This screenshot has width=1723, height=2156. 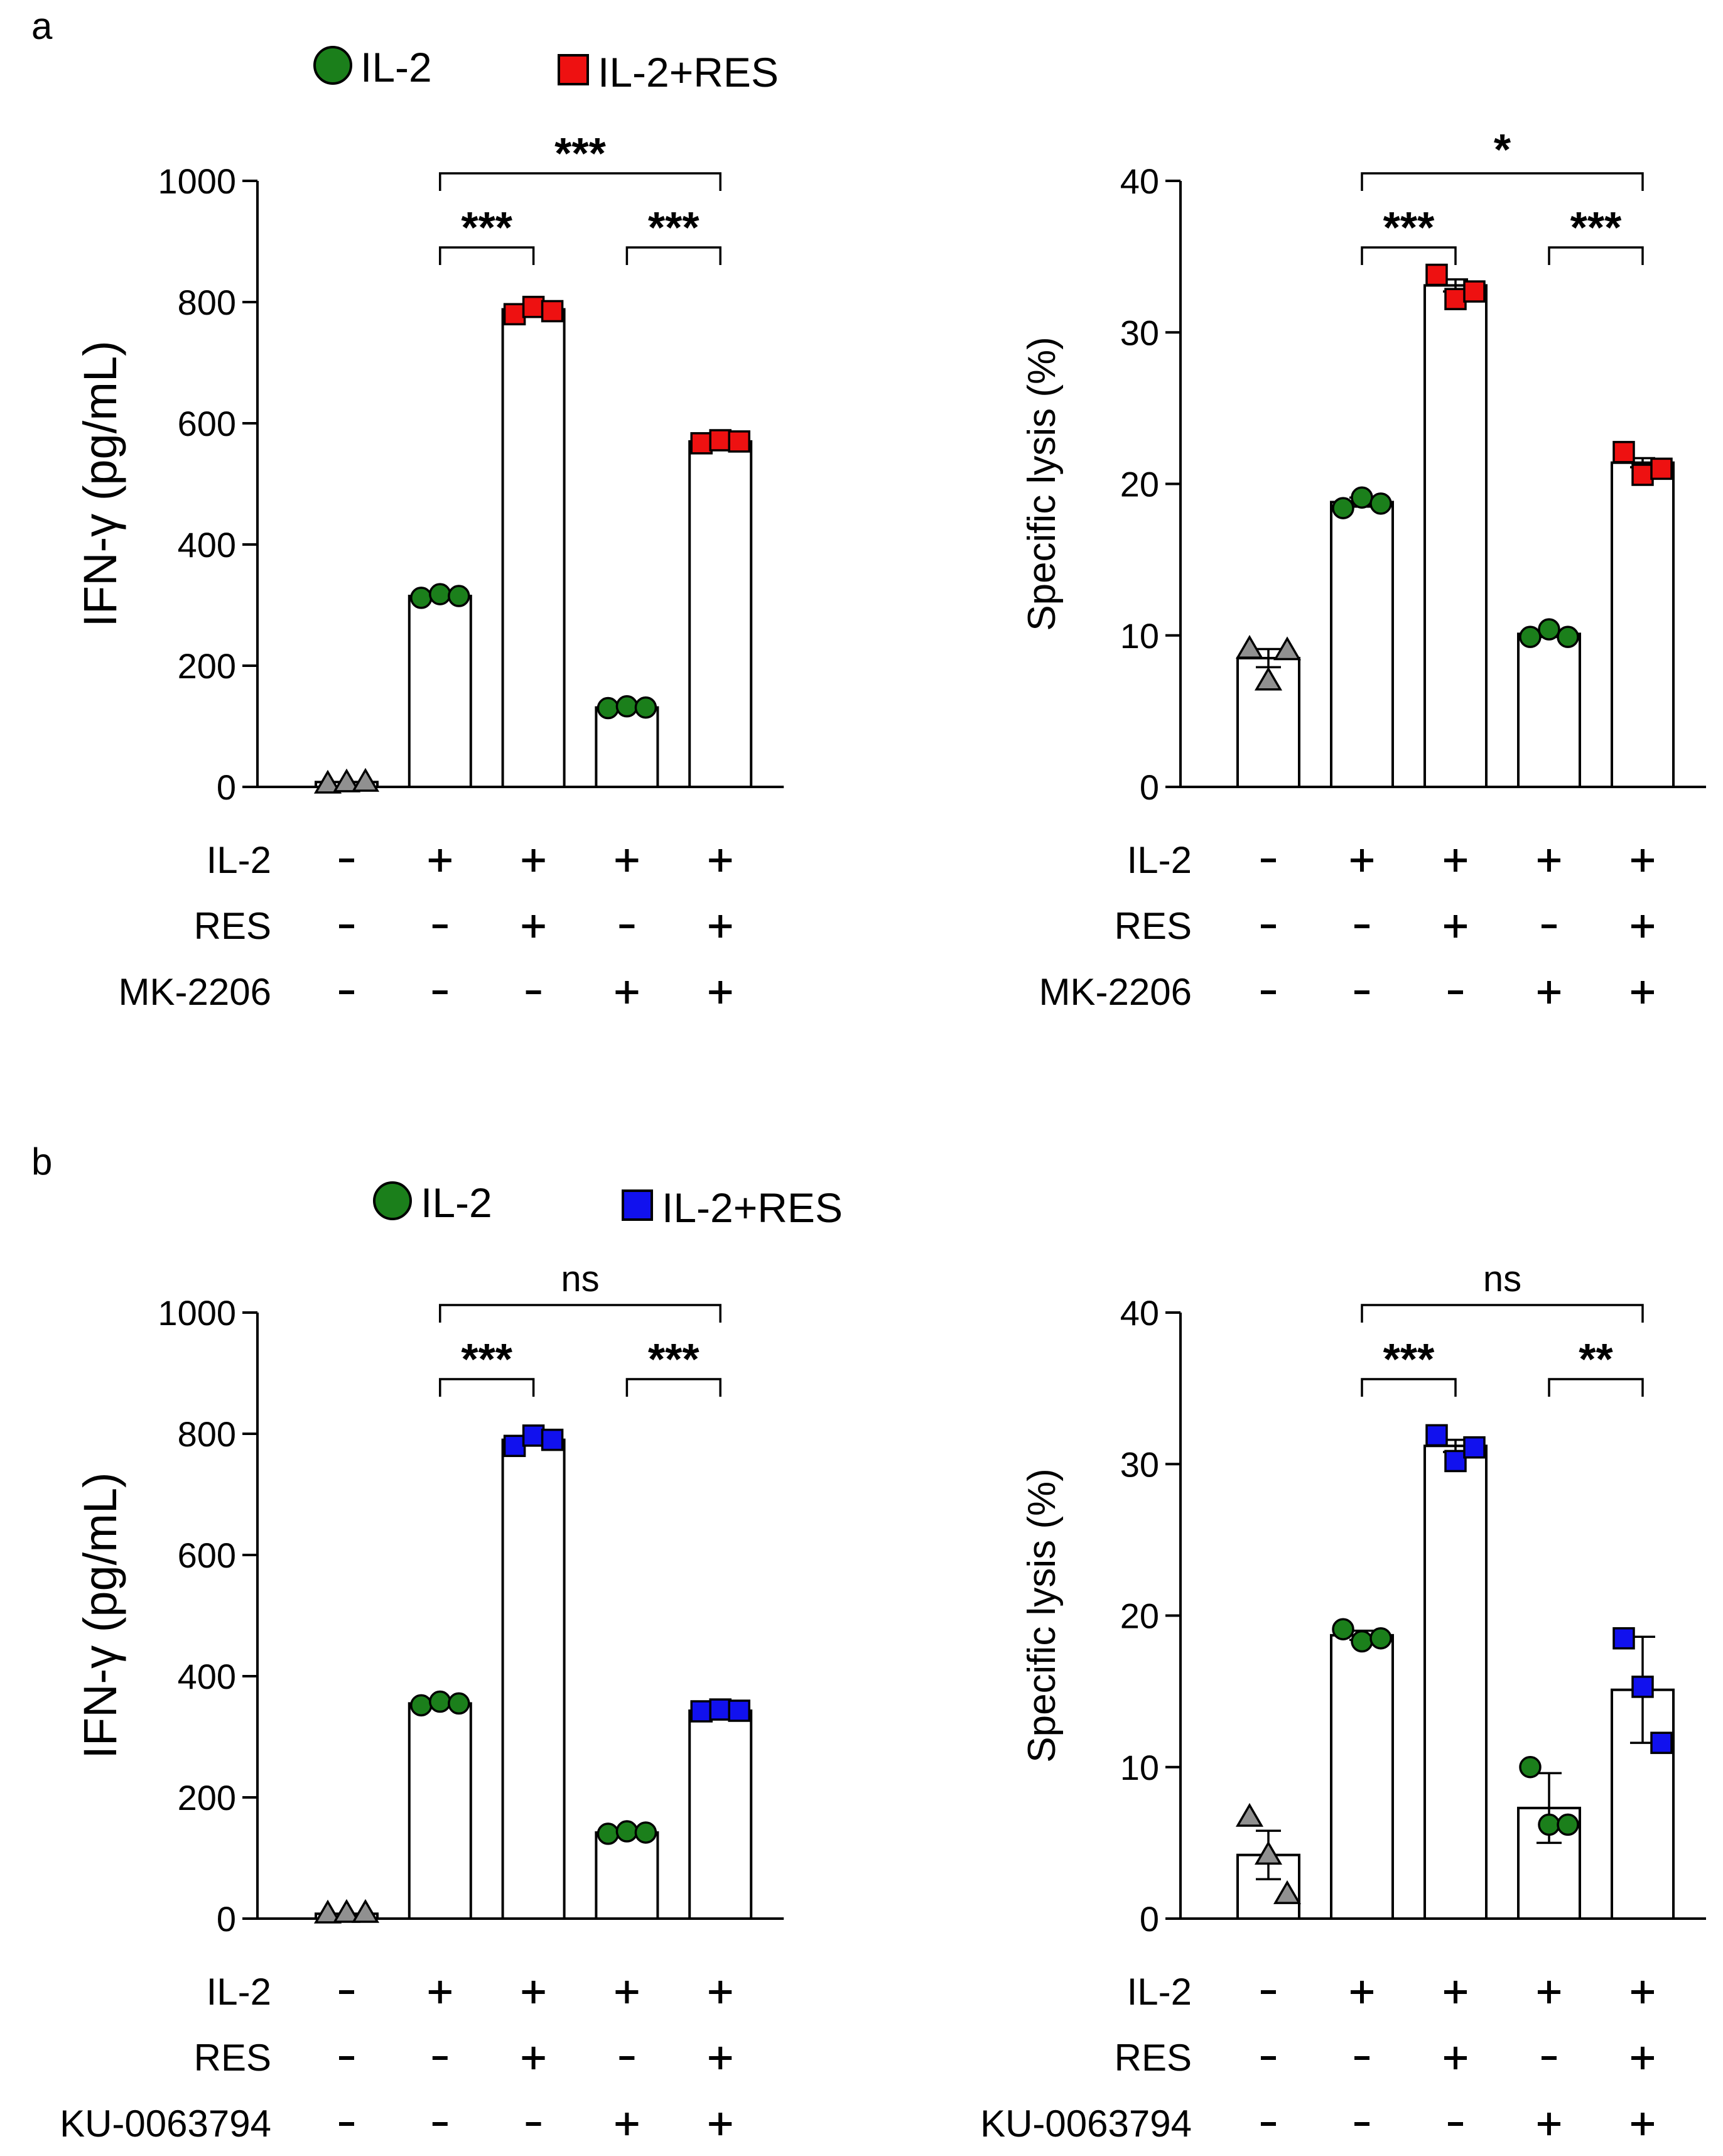 I want to click on condition-label-1: RES, so click(x=1153, y=926).